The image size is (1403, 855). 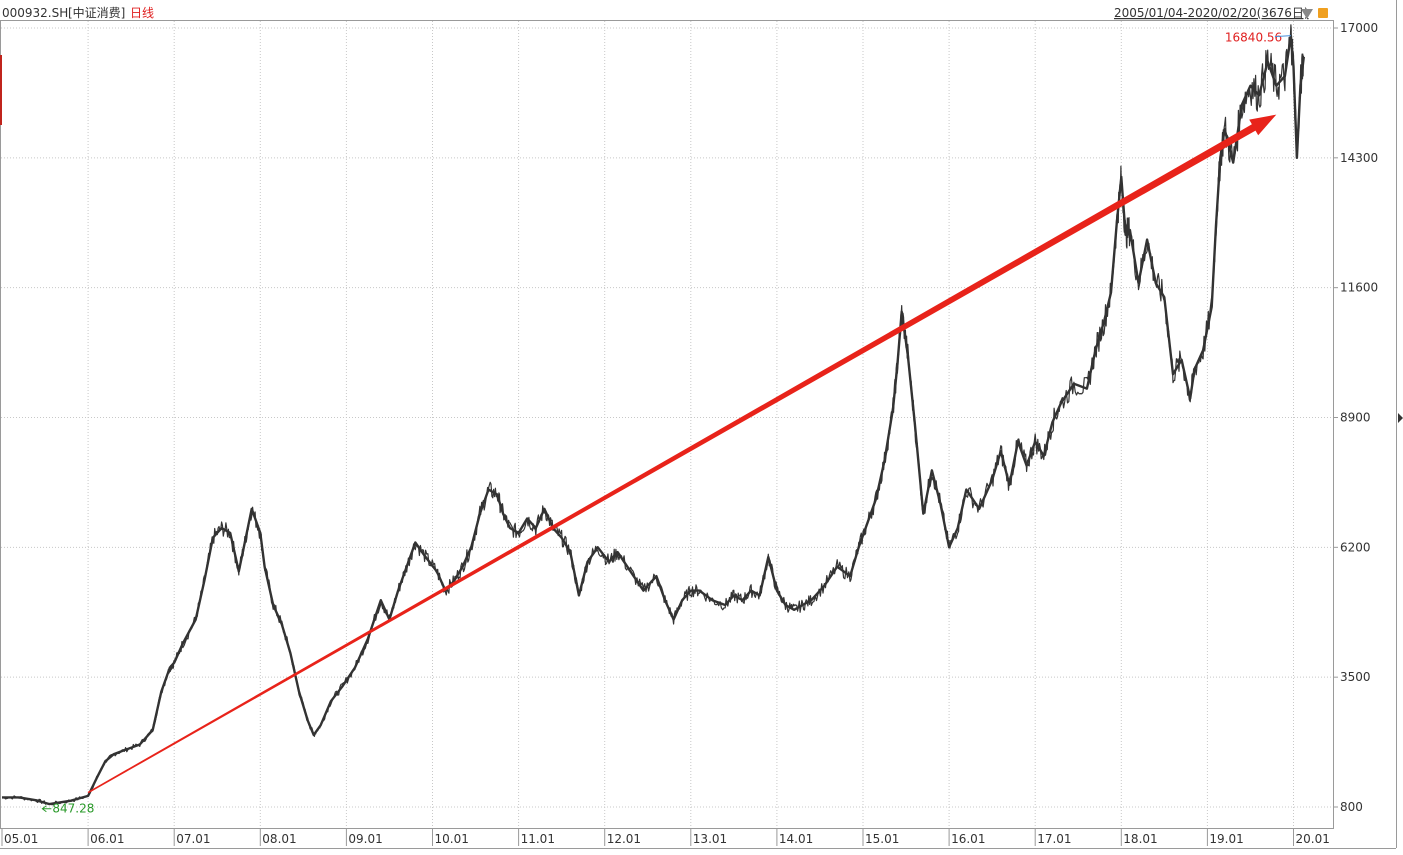 I want to click on y-tick-label: 14300, so click(x=1359, y=158).